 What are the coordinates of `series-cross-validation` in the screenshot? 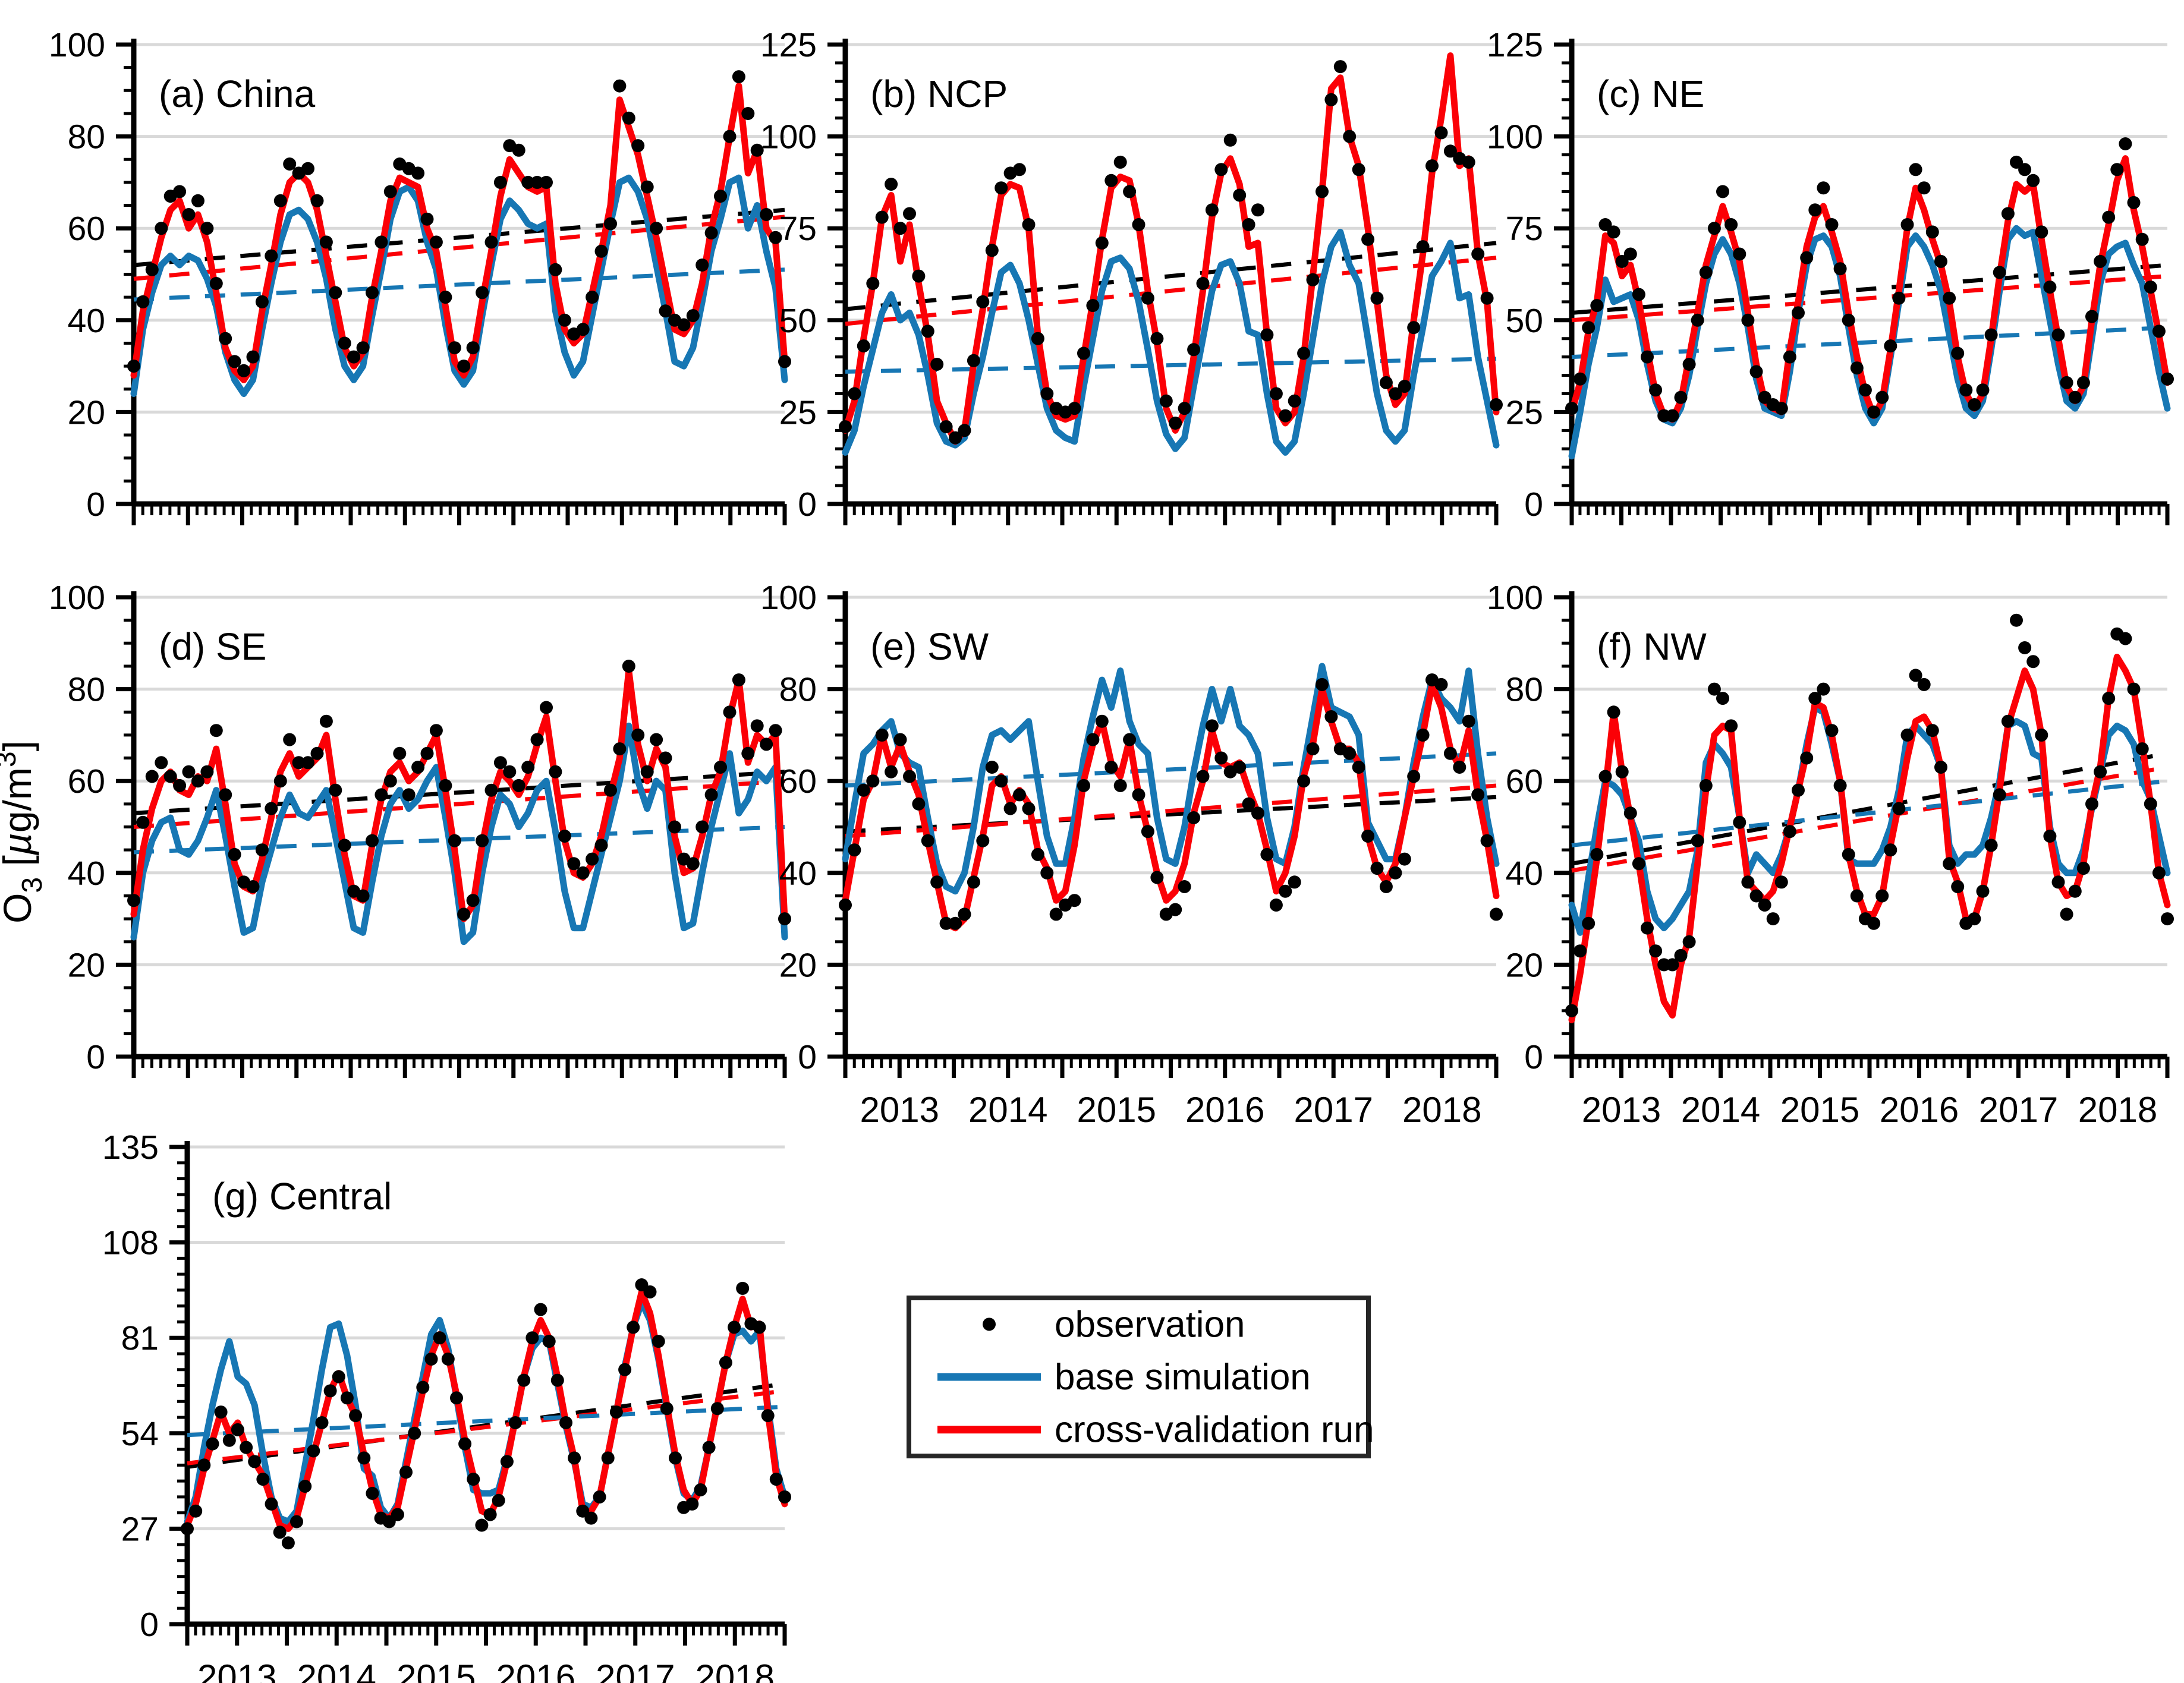 It's located at (1171, 806).